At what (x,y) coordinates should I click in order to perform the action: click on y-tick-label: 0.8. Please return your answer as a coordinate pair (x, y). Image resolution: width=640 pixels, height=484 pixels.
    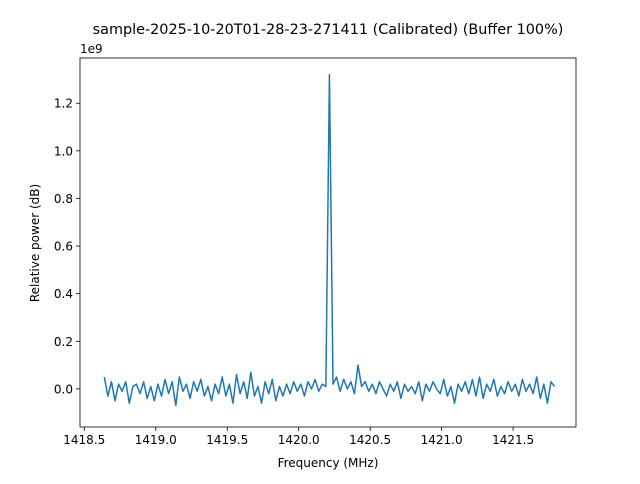
    Looking at the image, I should click on (63, 199).